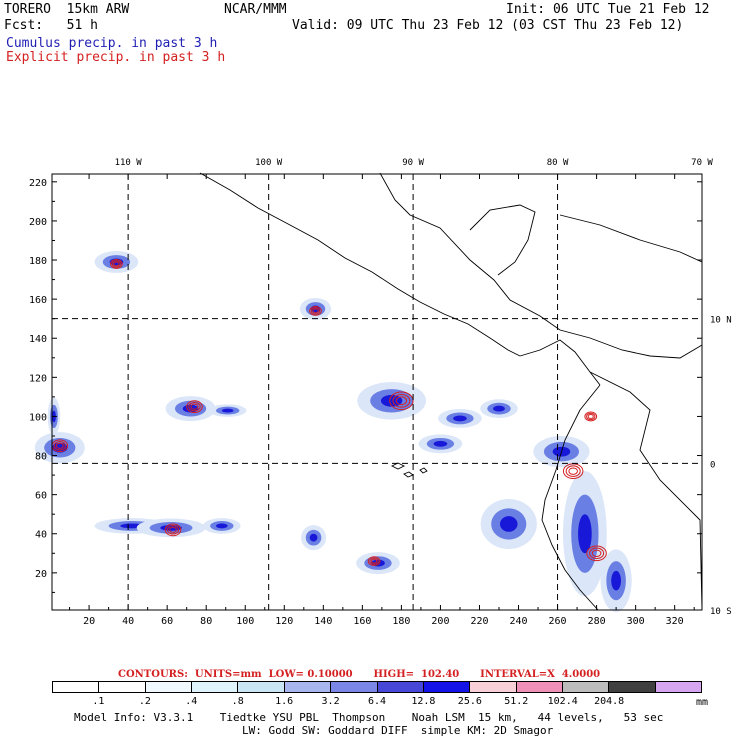 The height and width of the screenshot is (740, 740). I want to click on colorbar, so click(377, 687).